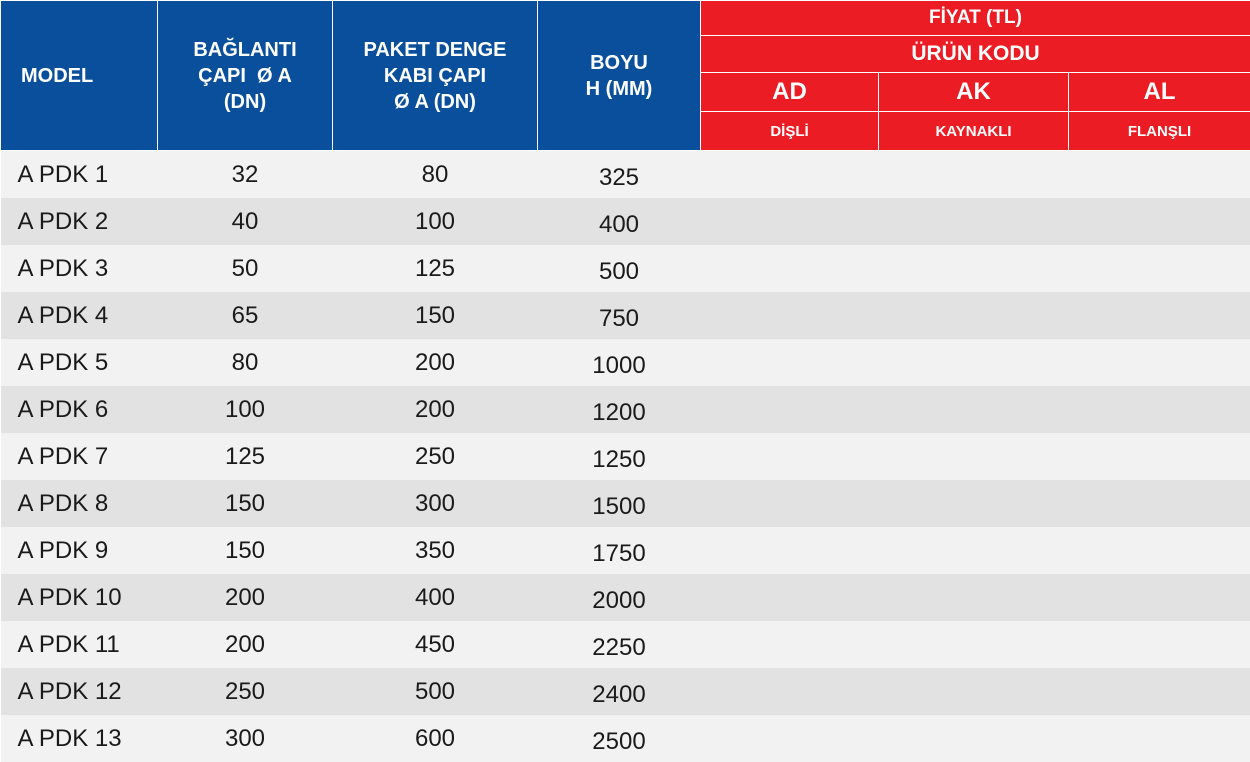 The image size is (1250, 762). What do you see at coordinates (79, 456) in the screenshot?
I see `cell-model: A PDK 7` at bounding box center [79, 456].